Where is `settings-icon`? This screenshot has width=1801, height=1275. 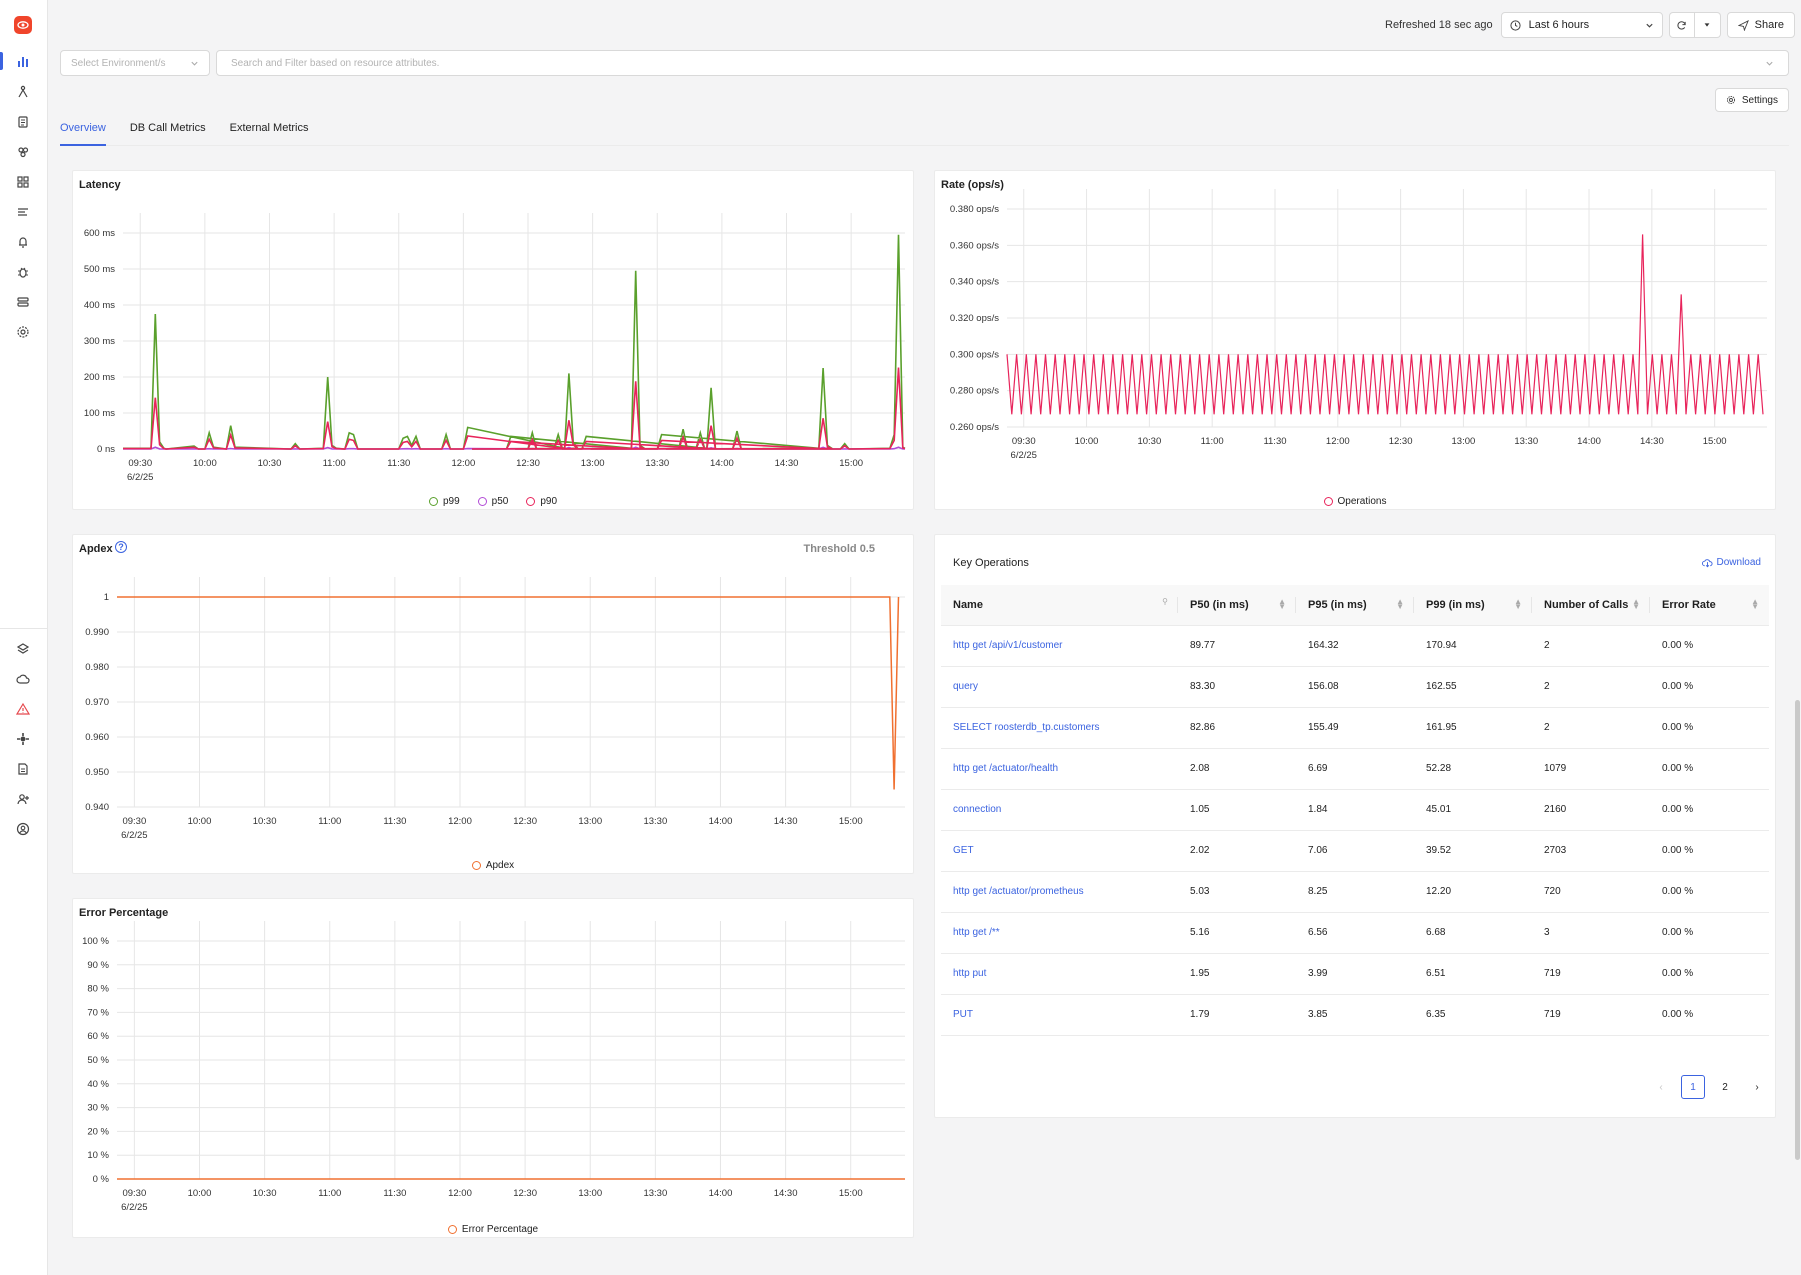
settings-icon is located at coordinates (23, 332).